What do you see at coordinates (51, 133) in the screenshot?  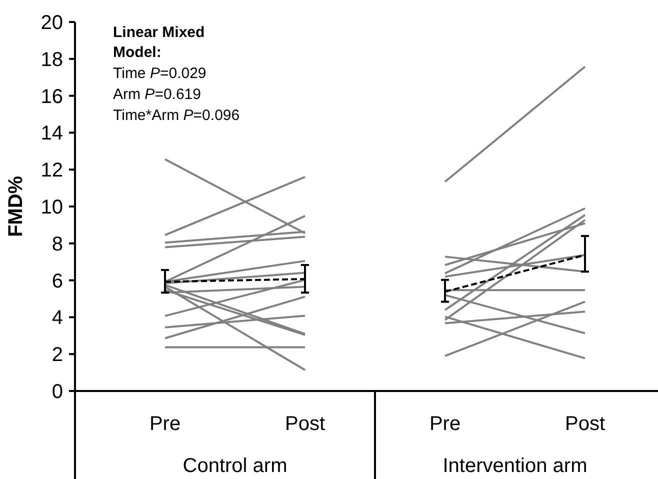 I see `y-tick-label: 14` at bounding box center [51, 133].